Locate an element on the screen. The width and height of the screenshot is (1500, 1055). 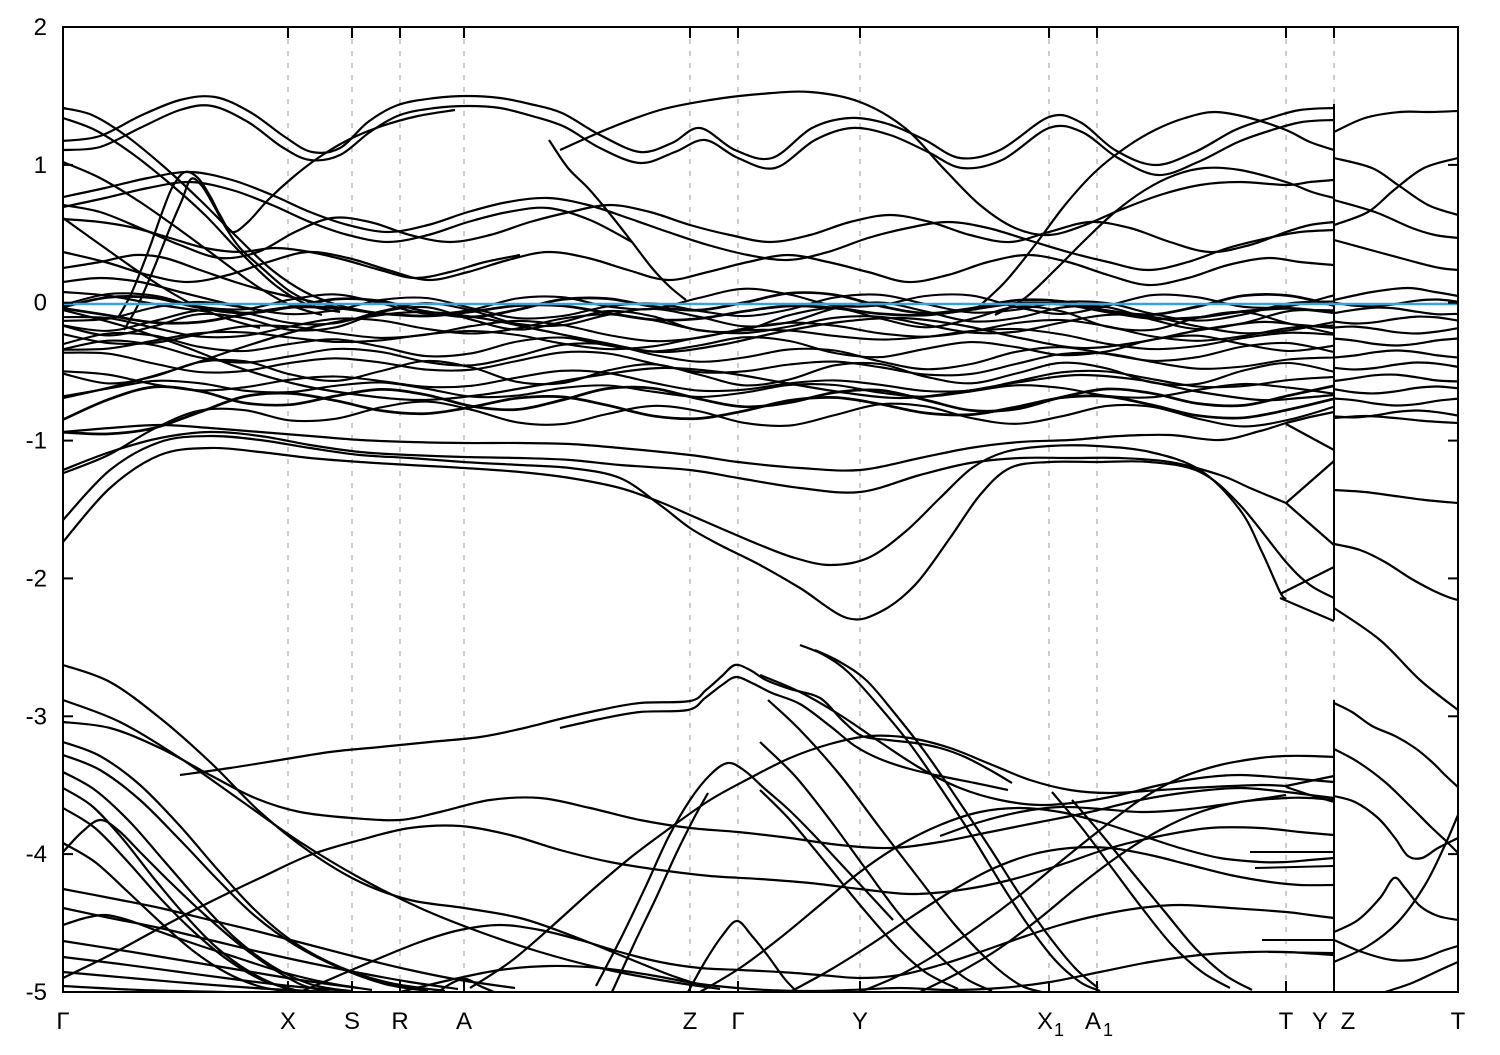
svg-text: -3 is located at coordinates (36, 716).